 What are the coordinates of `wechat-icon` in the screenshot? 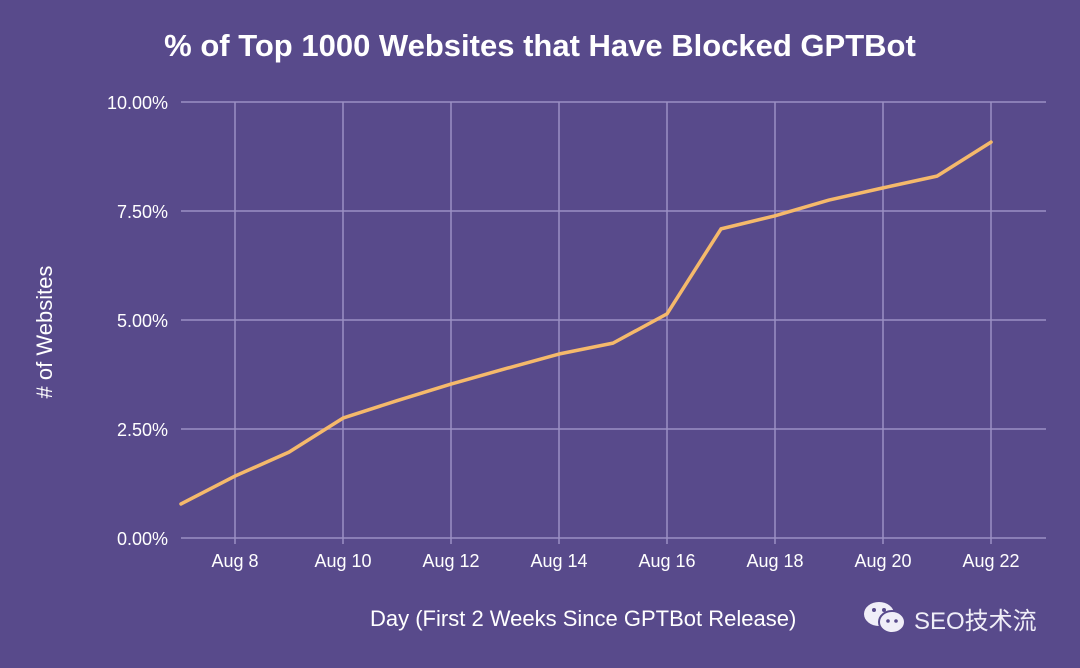 It's located at (885, 618).